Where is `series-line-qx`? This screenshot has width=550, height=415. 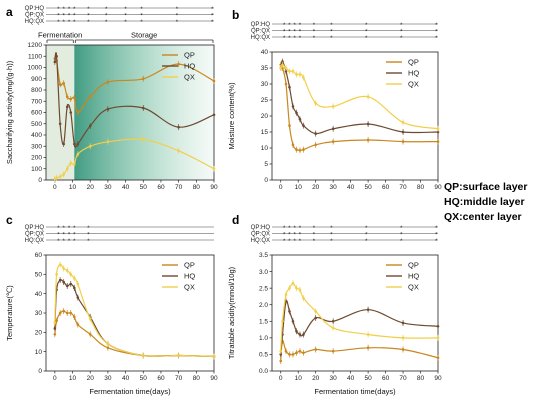
series-line-qx is located at coordinates (359, 317).